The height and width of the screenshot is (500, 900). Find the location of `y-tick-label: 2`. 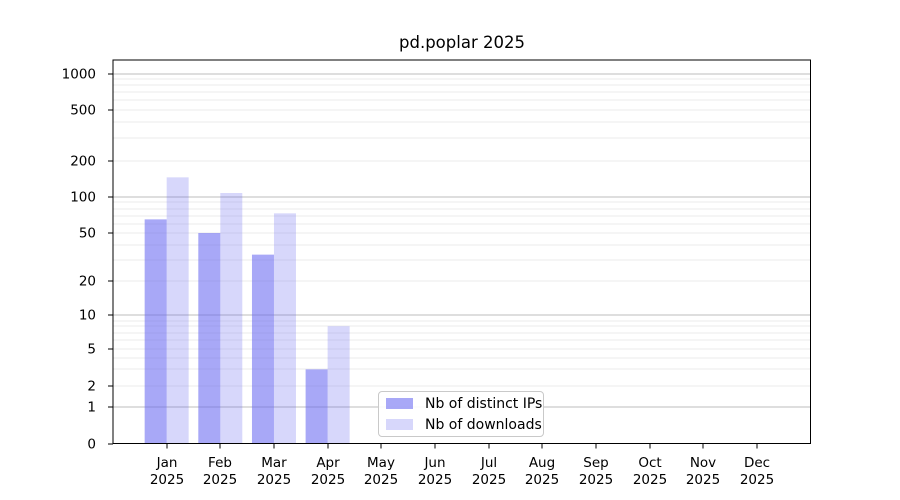

y-tick-label: 2 is located at coordinates (91, 387).